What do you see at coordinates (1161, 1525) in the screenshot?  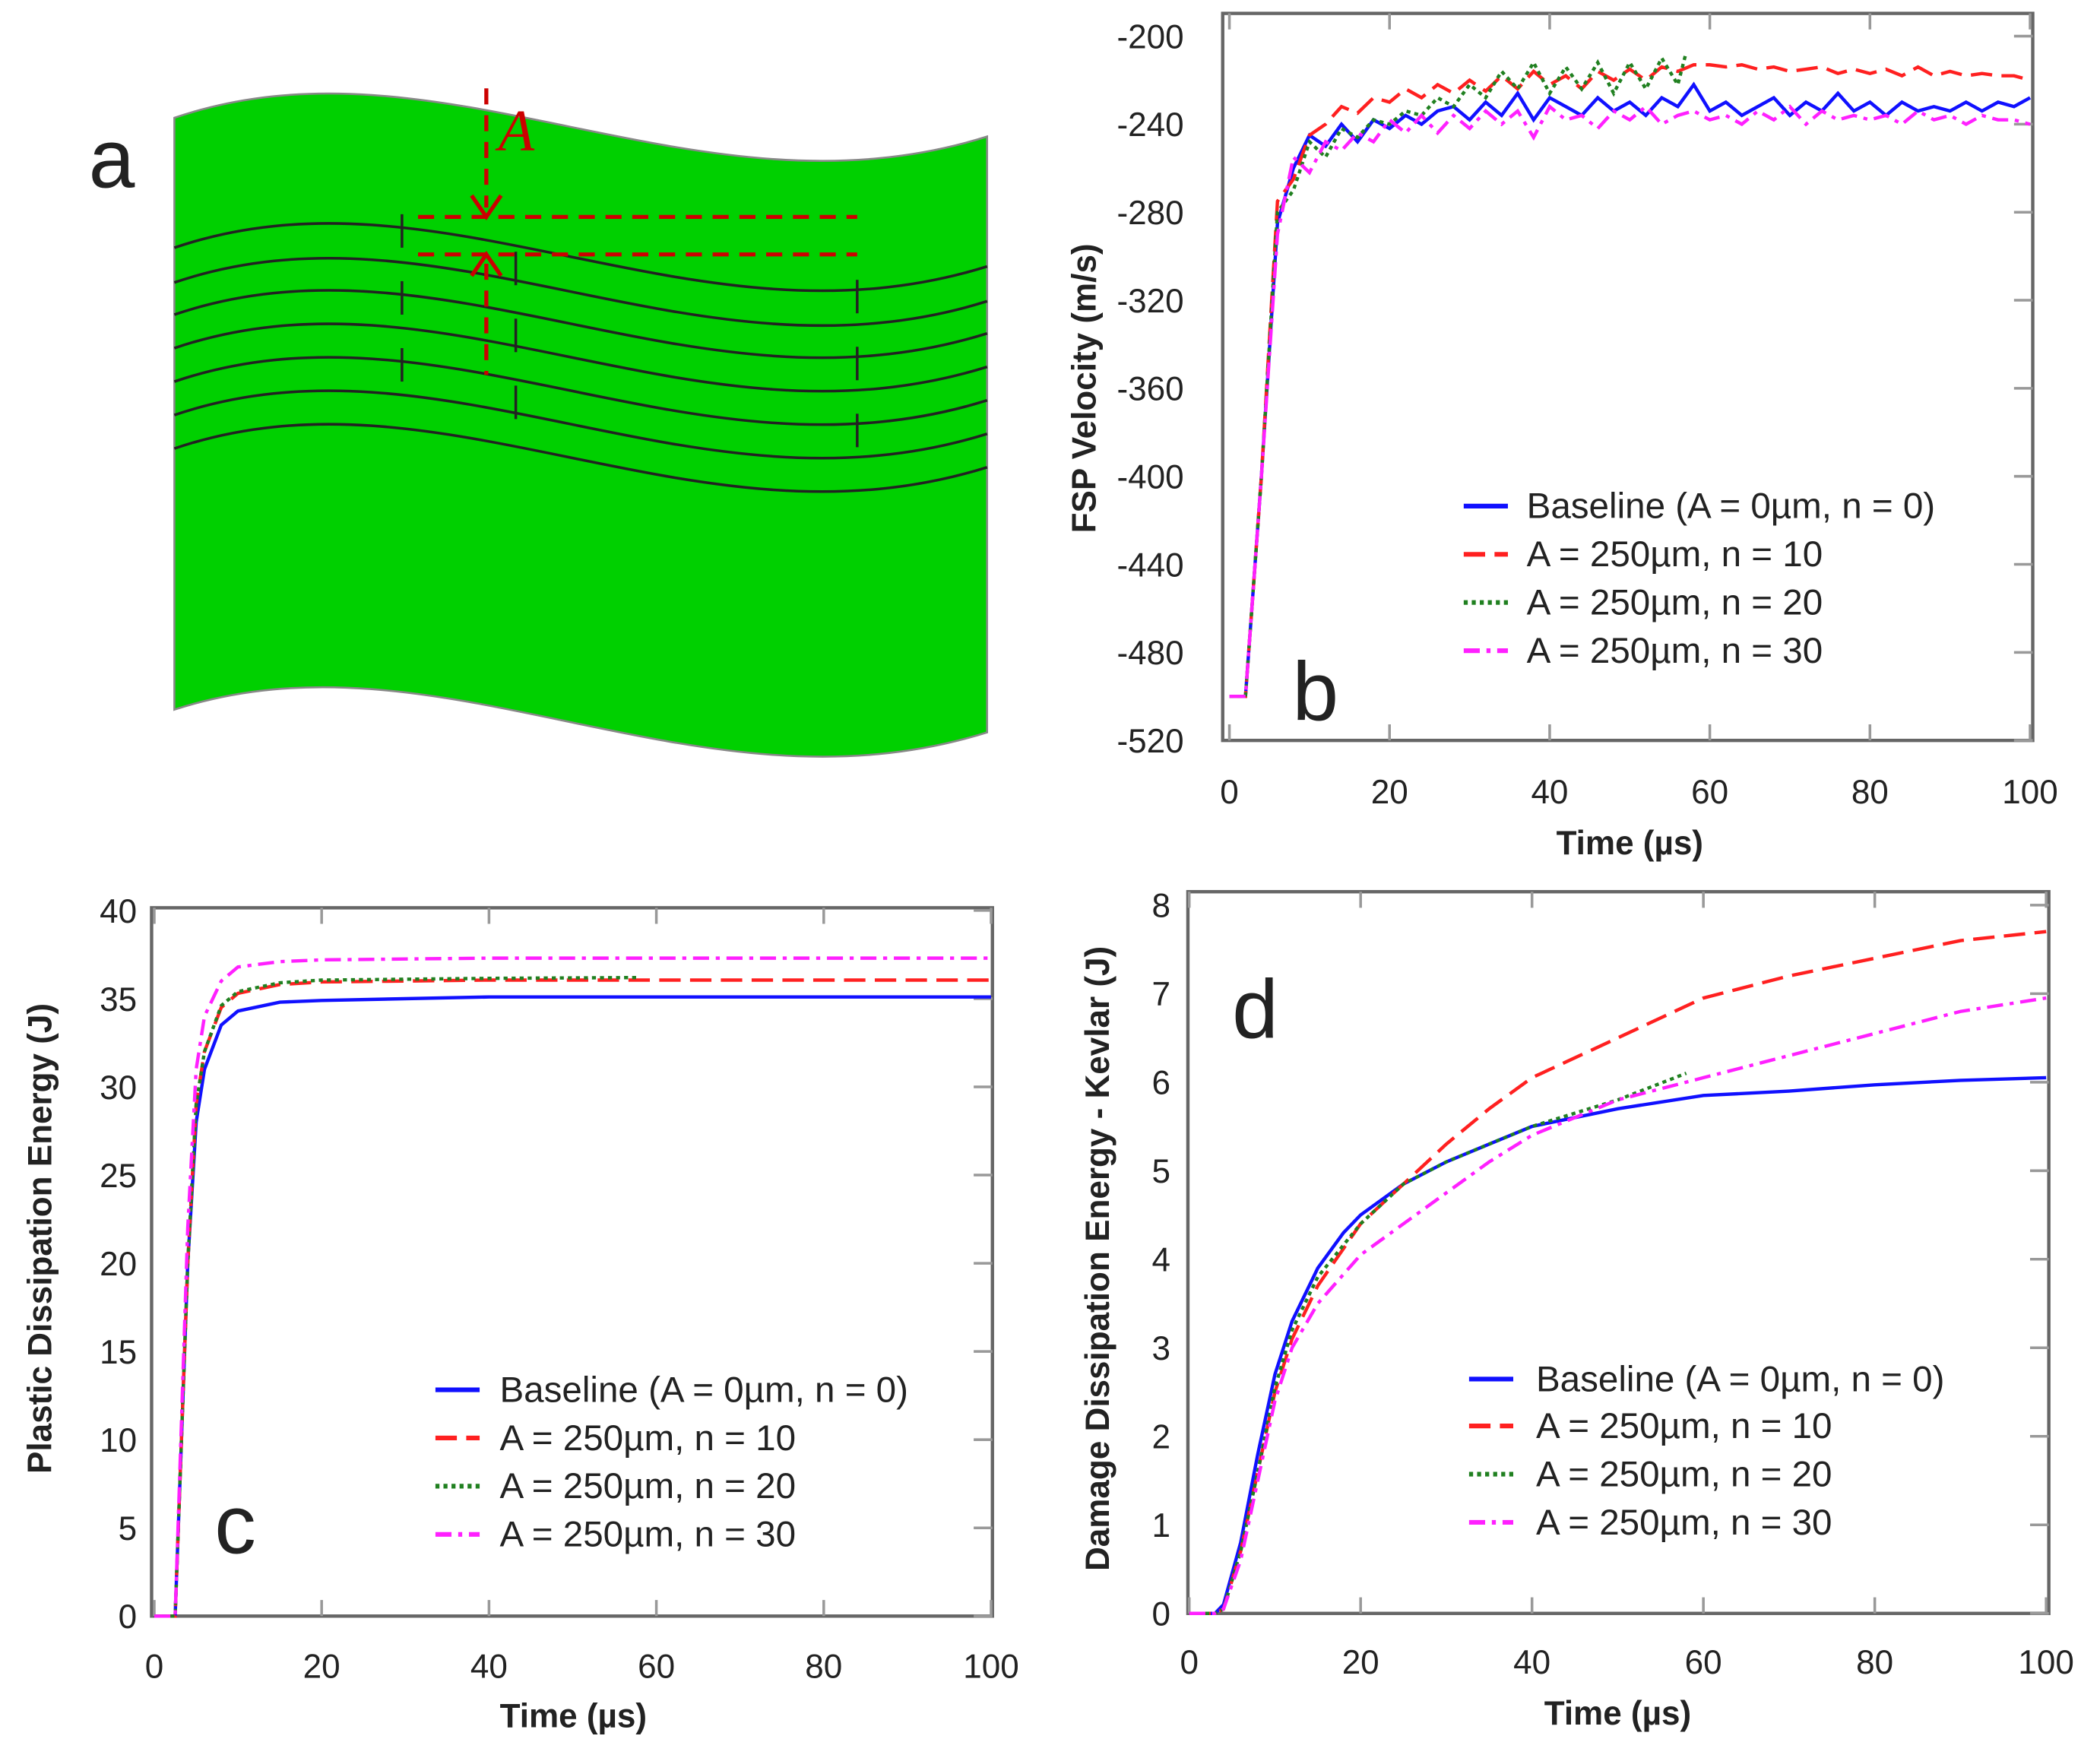 I see `y-tick-label: 1` at bounding box center [1161, 1525].